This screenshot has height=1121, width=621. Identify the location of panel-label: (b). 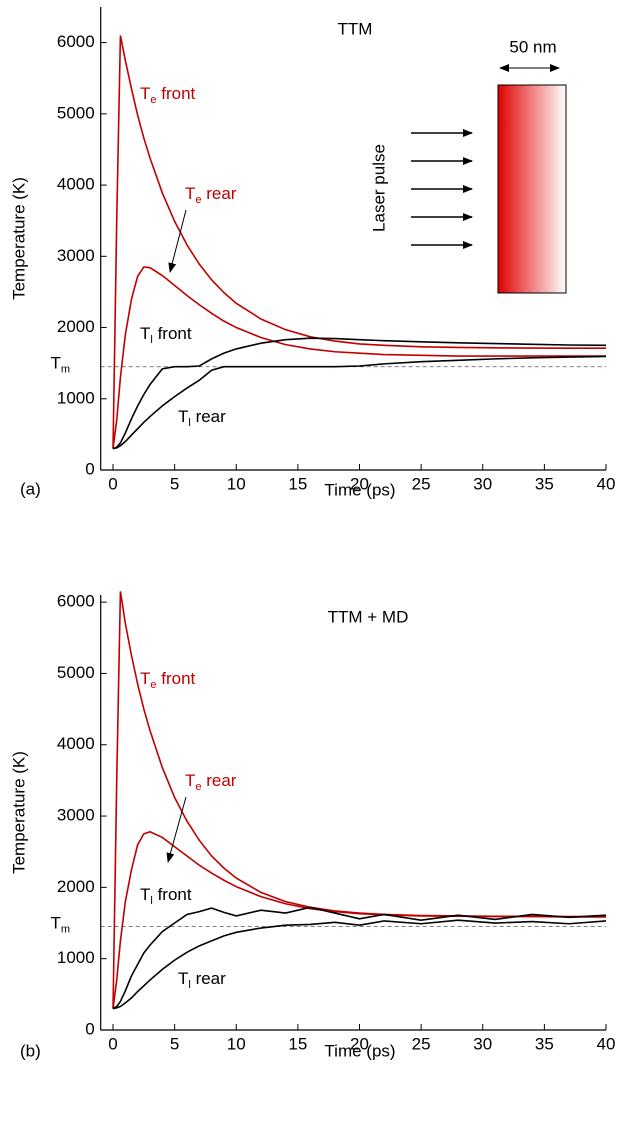
(30, 1050).